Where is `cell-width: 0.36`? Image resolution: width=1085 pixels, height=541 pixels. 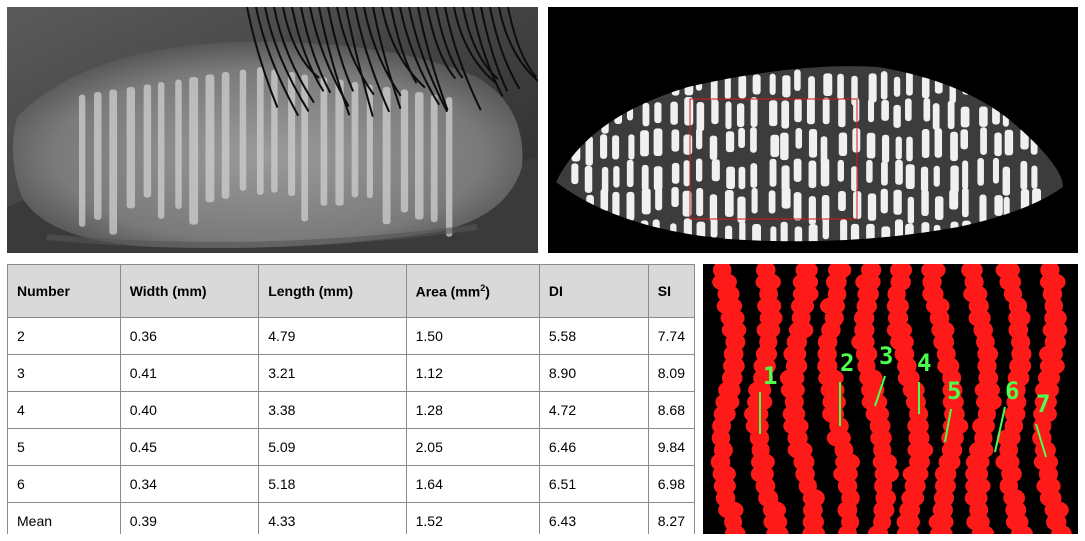
cell-width: 0.36 is located at coordinates (189, 336).